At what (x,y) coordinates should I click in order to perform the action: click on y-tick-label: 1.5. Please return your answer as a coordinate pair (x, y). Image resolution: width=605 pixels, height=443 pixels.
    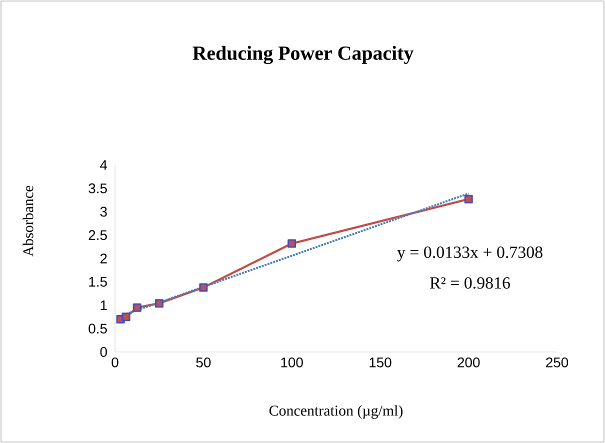
    Looking at the image, I should click on (98, 282).